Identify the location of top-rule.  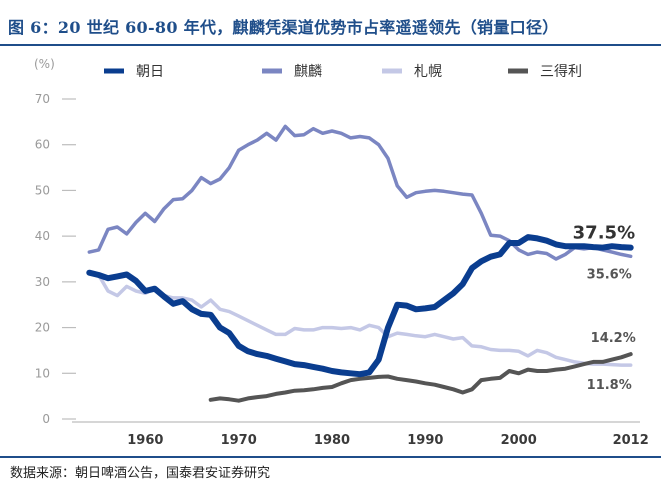
(330, 45).